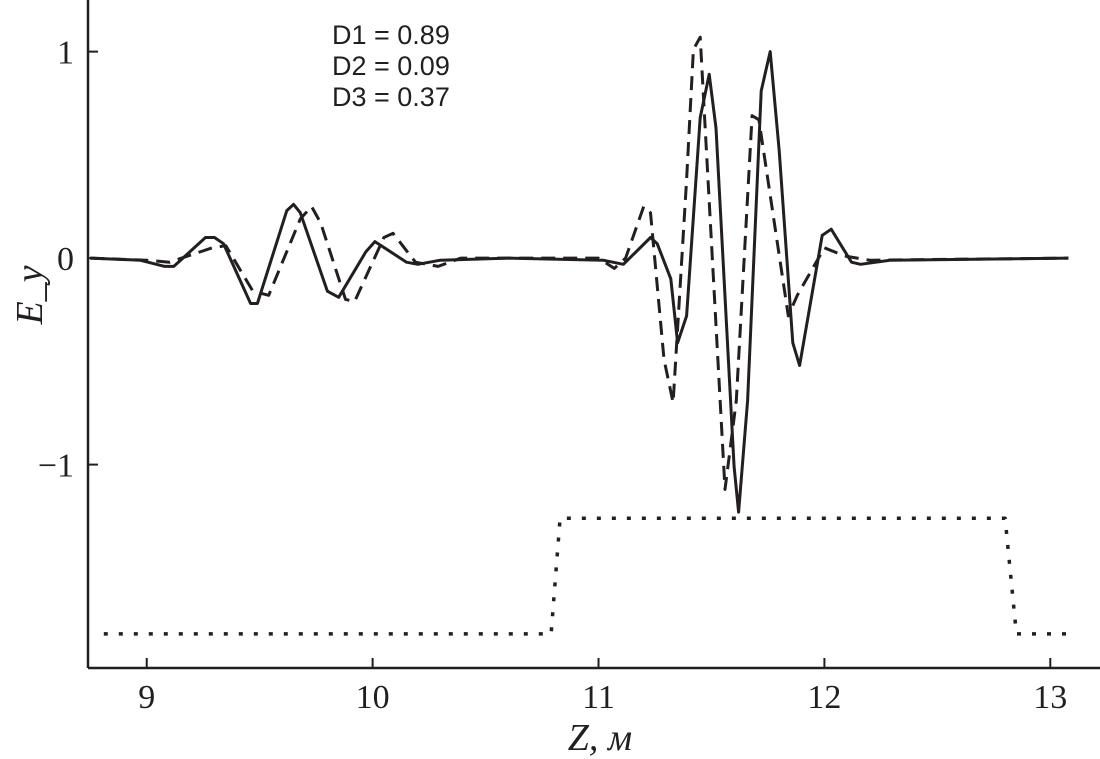  I want to click on x-tick-label: 9, so click(146, 697).